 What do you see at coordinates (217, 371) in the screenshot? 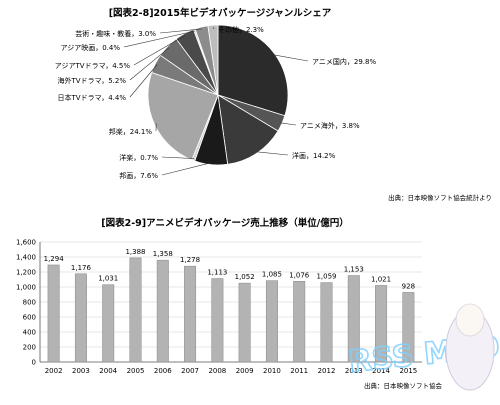
I see `bar-x-tick-label: 2008` at bounding box center [217, 371].